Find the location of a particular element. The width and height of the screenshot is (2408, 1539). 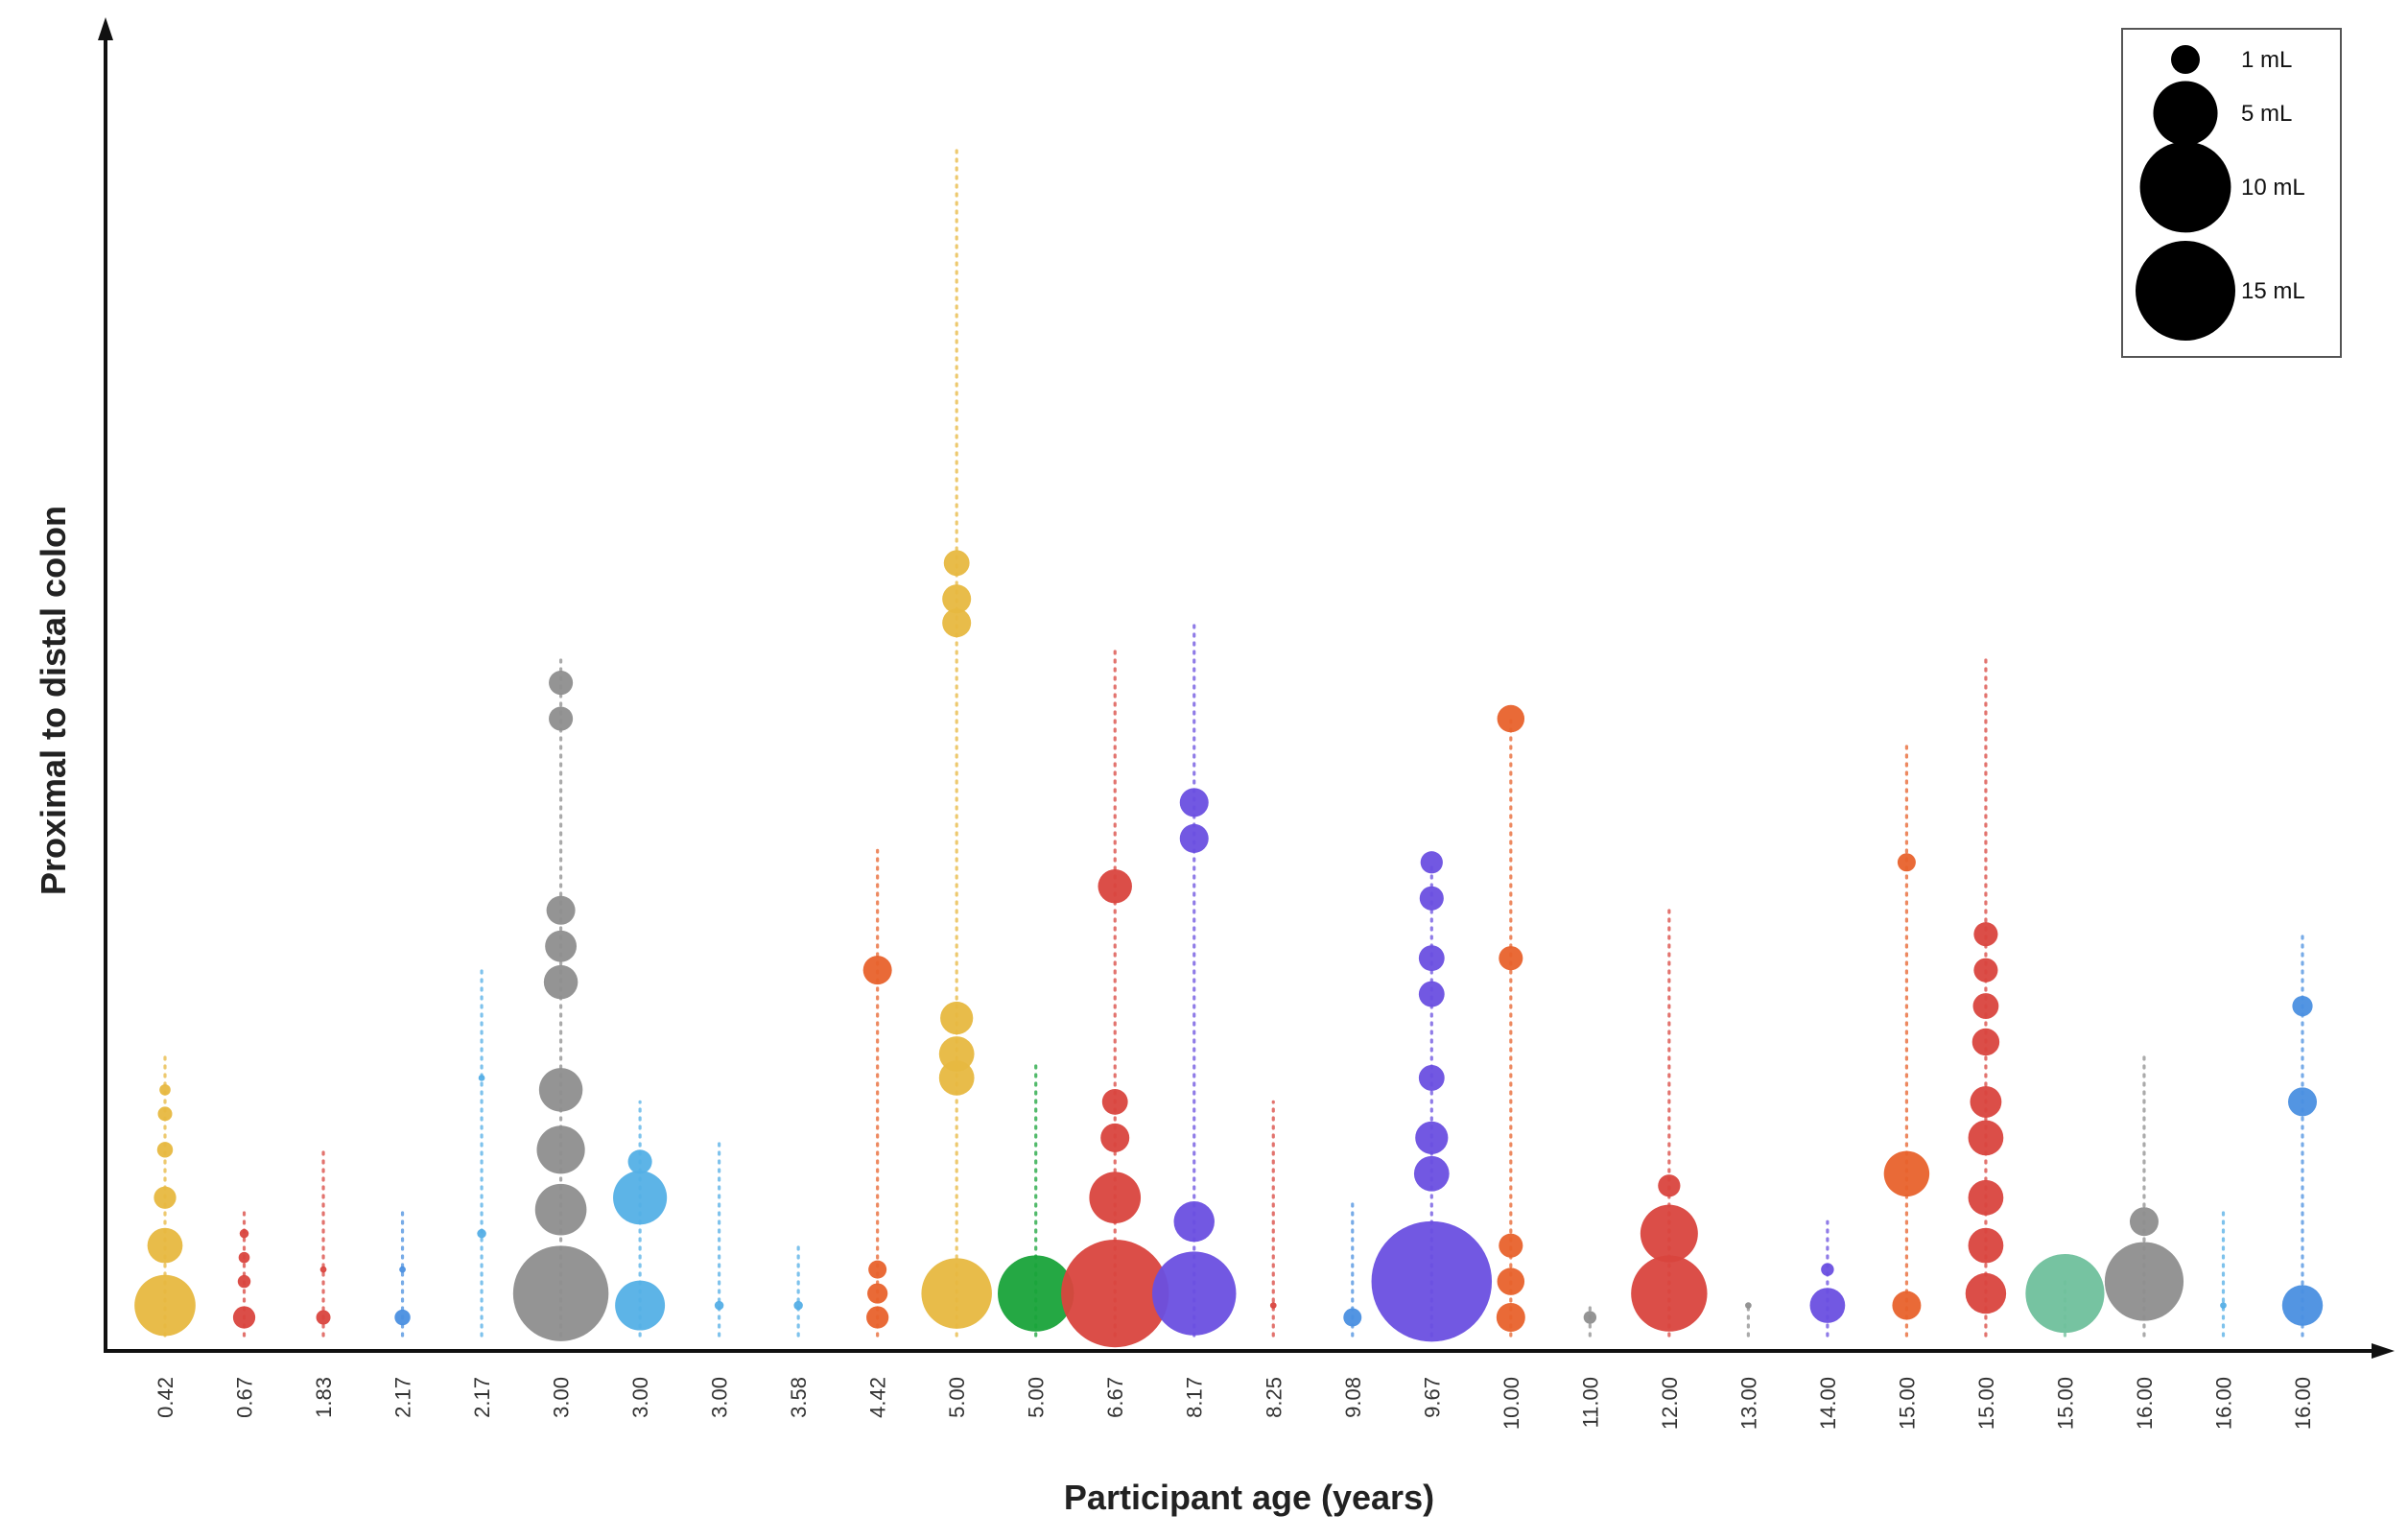

x-tick-label: 2.17 is located at coordinates (482, 1397).